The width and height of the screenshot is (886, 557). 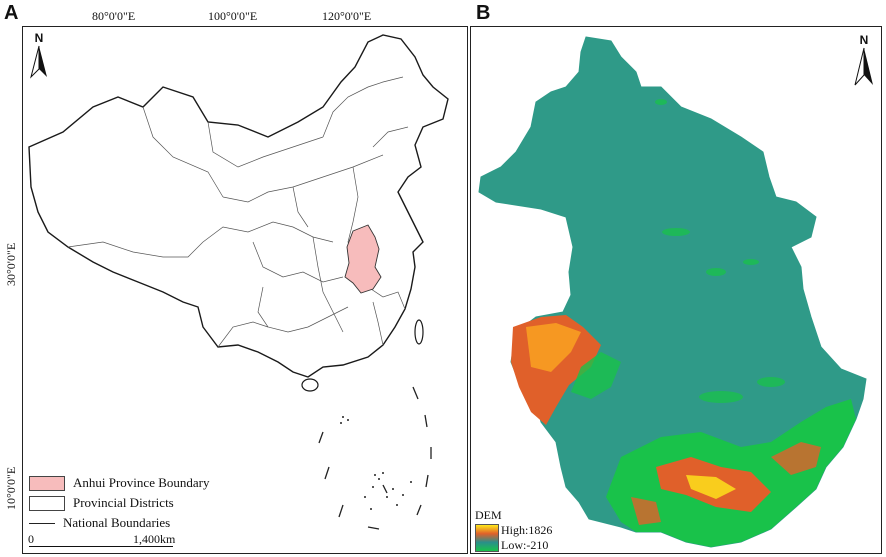 What do you see at coordinates (47, 483) in the screenshot?
I see `legend-swatch-anhui` at bounding box center [47, 483].